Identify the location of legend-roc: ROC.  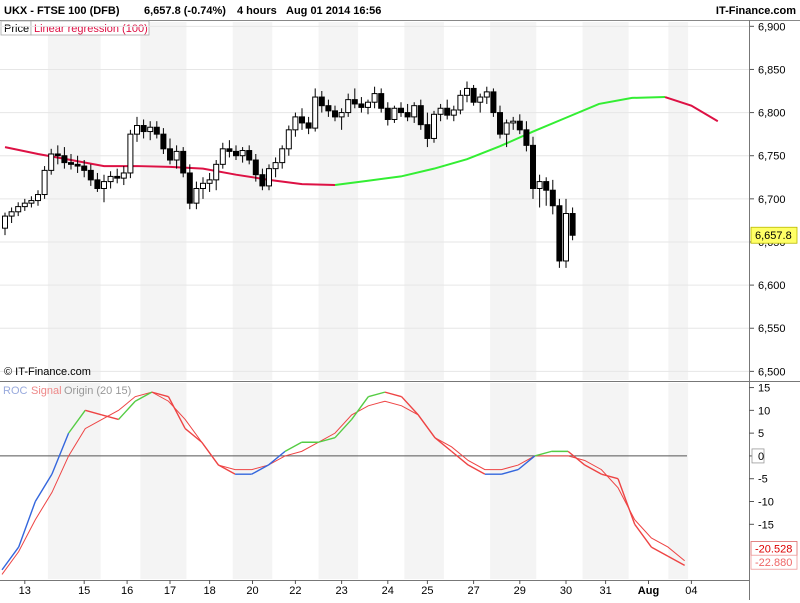
(15, 391).